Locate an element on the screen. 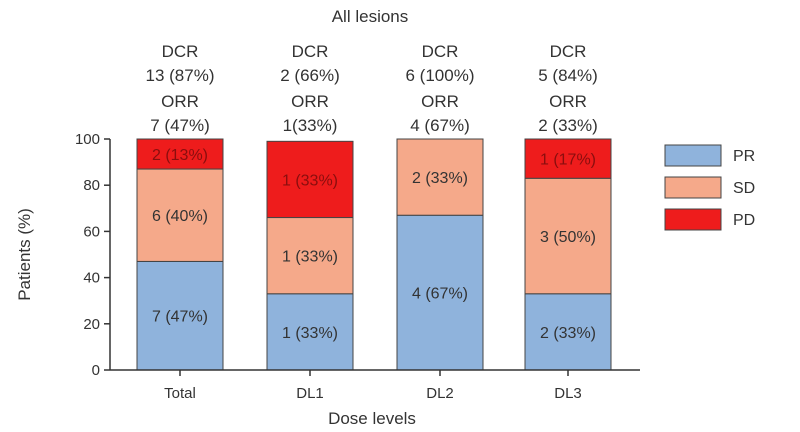 This screenshot has width=800, height=432. y-tick-label: 80 is located at coordinates (91, 185).